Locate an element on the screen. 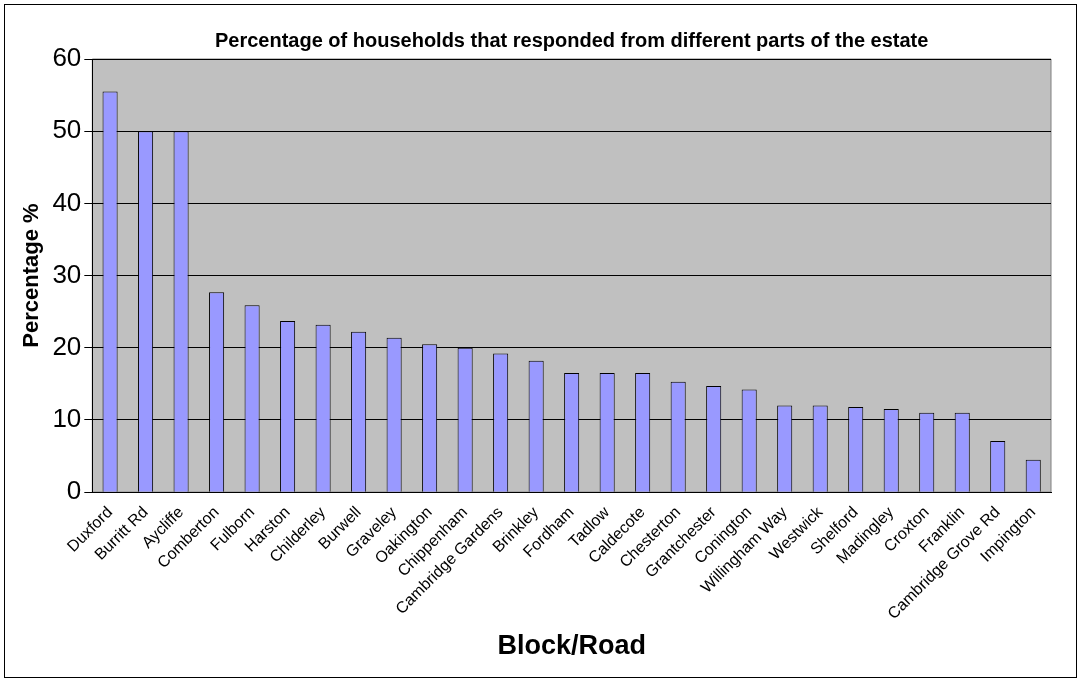  chart-title: Percentage of households that responded from different parts of the estate is located at coordinates (571, 39).